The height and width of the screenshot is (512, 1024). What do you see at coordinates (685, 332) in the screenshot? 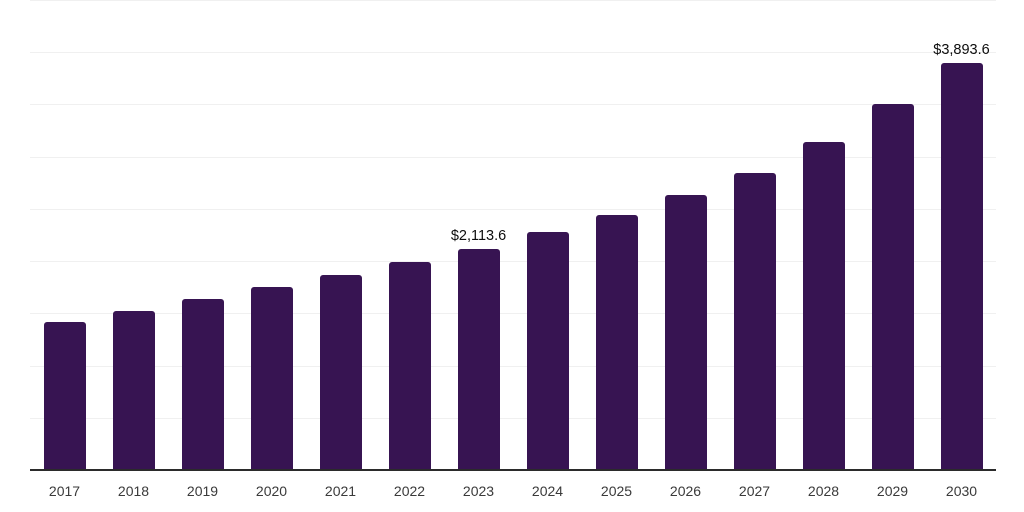
I see `bar-2026` at bounding box center [685, 332].